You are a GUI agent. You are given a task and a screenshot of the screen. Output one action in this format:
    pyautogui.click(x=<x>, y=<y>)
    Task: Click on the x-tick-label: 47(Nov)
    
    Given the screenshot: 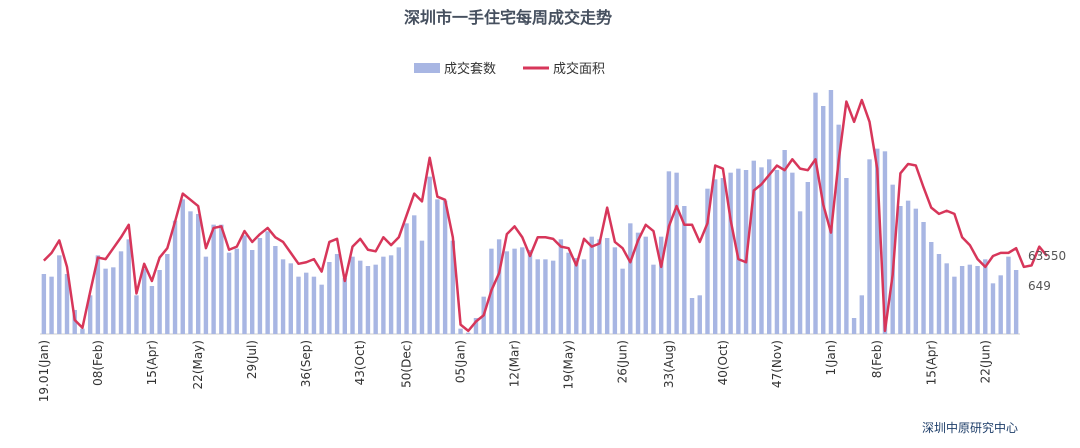 What is the action you would take?
    pyautogui.click(x=777, y=364)
    